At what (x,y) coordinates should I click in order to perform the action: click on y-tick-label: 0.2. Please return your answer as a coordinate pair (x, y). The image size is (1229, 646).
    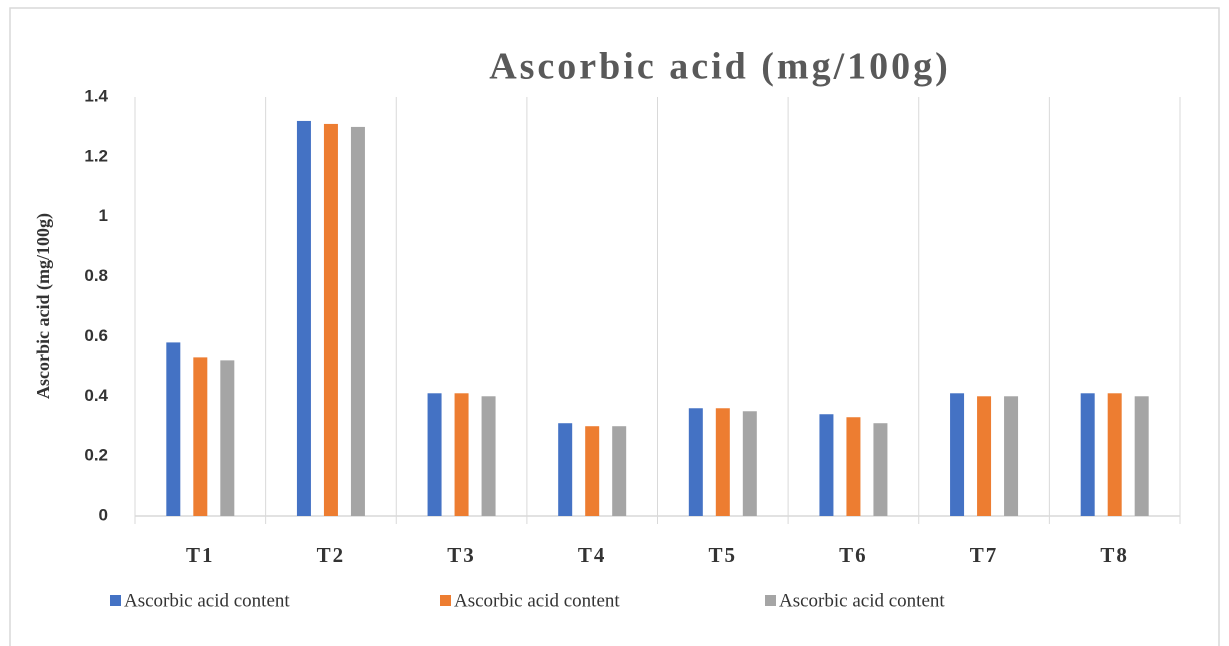
    Looking at the image, I should click on (96, 455).